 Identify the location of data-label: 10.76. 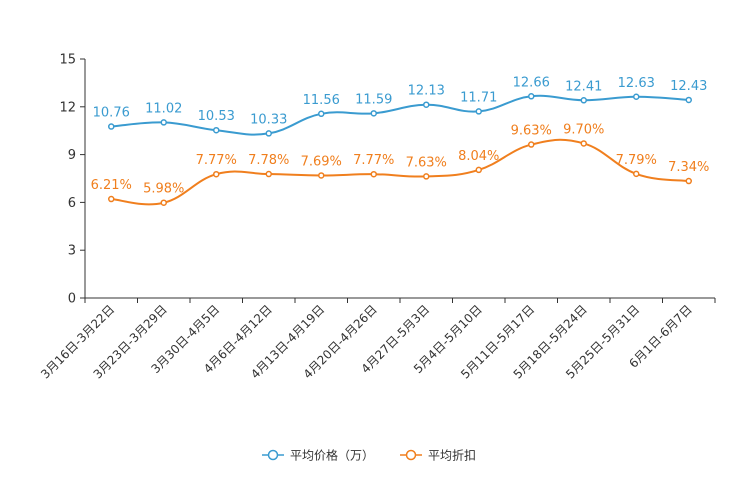
(111, 113).